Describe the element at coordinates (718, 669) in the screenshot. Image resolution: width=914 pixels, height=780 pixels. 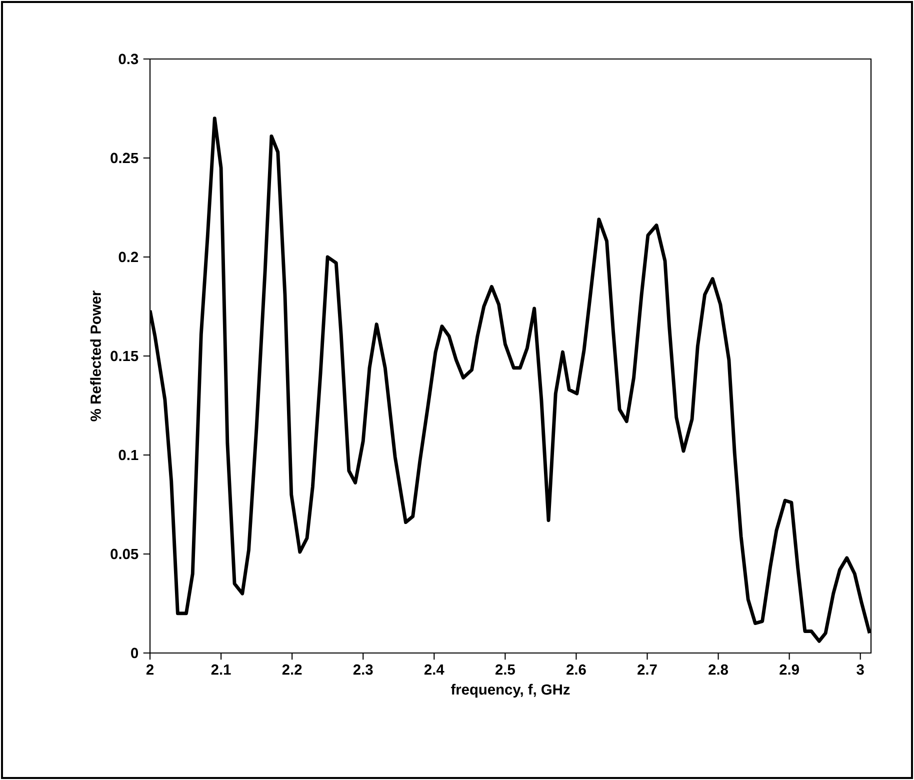
I see `x-tick-label: 2.8` at that location.